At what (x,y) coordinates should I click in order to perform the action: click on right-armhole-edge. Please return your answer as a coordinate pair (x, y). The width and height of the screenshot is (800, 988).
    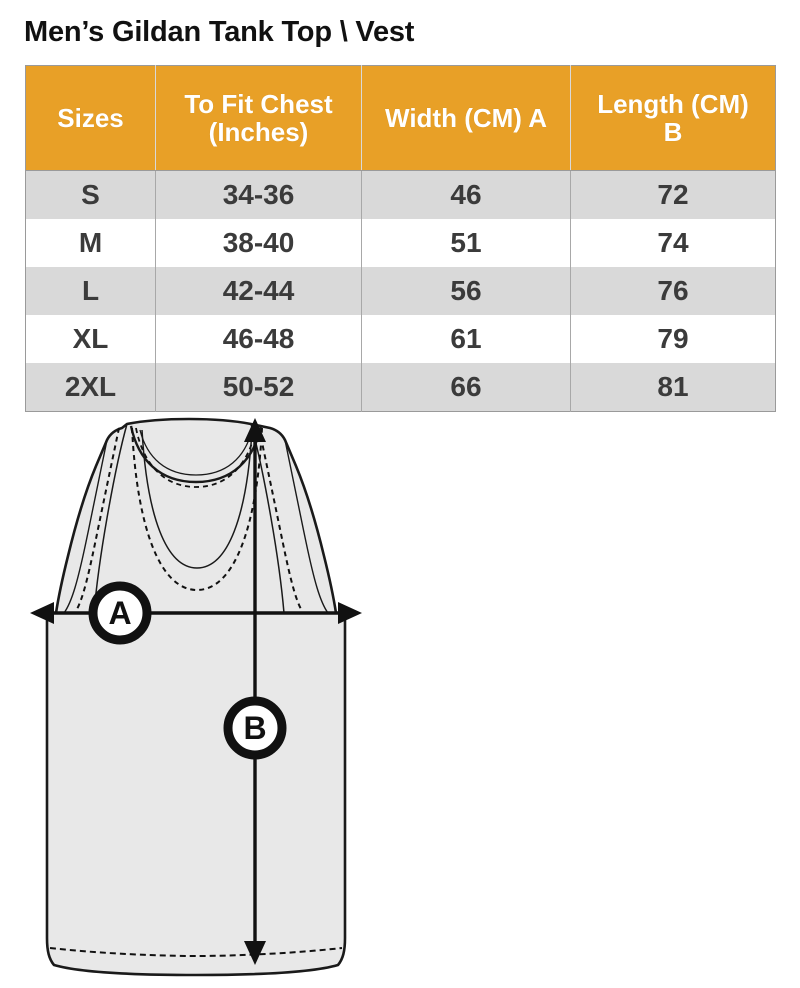
    Looking at the image, I should click on (306, 526).